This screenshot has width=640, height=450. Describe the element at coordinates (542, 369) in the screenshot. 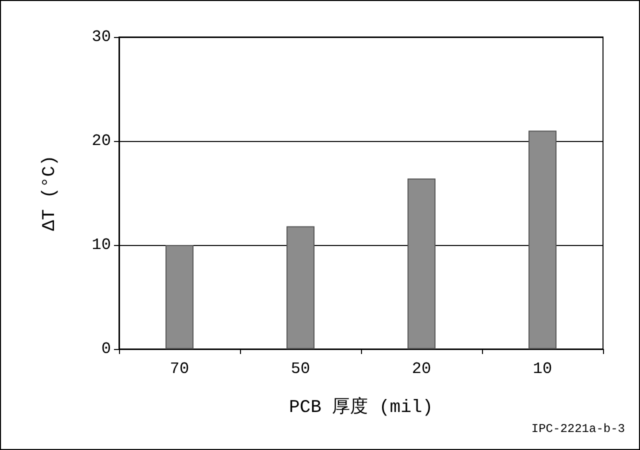

I see `x-tick-label: 10` at that location.